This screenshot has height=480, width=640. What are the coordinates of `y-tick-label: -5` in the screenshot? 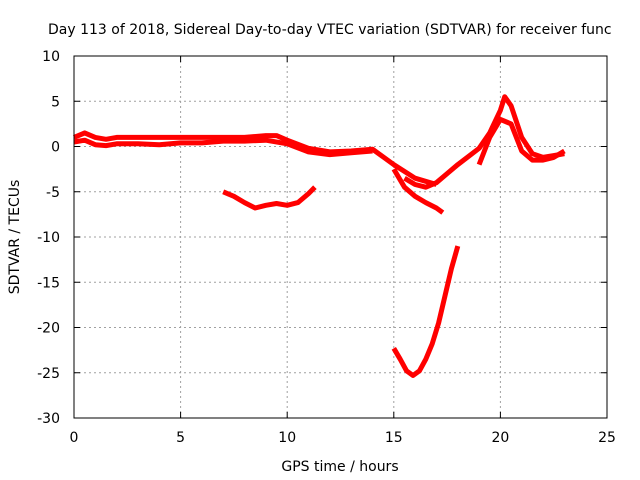 It's located at (53, 193).